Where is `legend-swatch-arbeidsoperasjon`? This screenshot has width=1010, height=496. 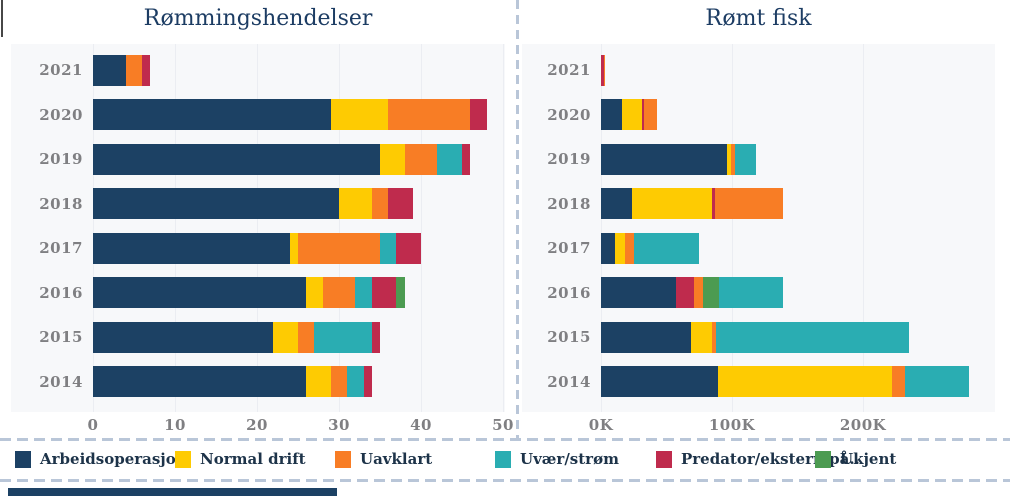
legend-swatch-arbeidsoperasjon is located at coordinates (23, 459).